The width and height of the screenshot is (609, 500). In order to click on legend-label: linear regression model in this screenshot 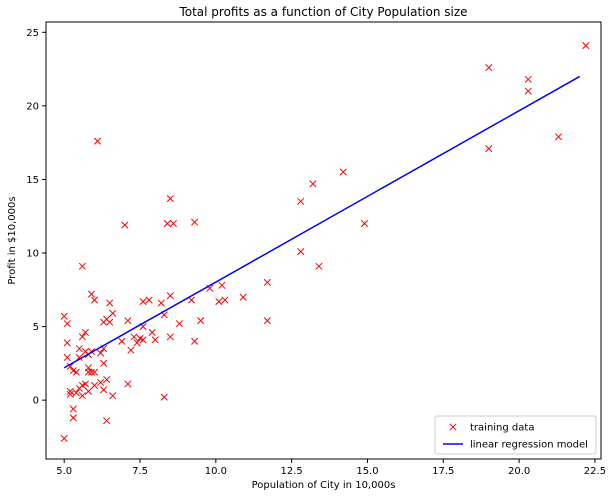, I will do `click(529, 445)`.